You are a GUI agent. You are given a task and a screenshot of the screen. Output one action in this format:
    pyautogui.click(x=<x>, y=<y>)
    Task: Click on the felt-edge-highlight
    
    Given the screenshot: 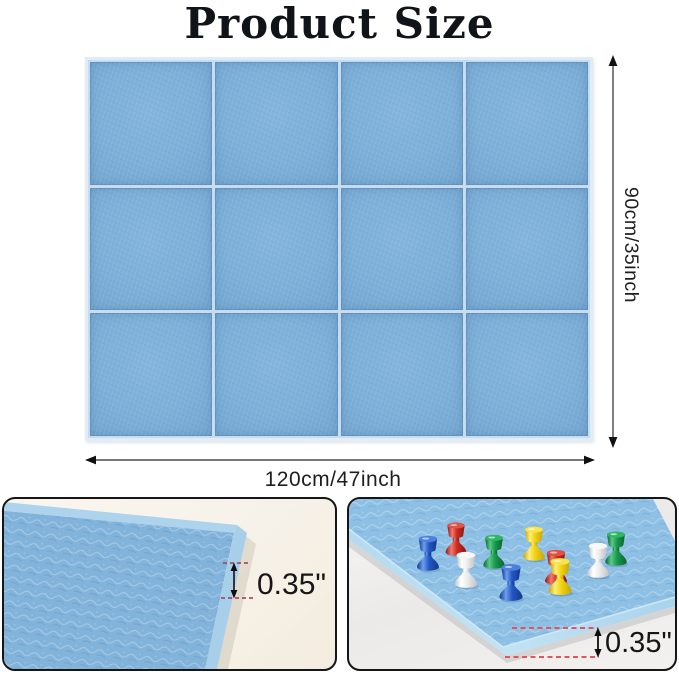 What is the action you would take?
    pyautogui.click(x=512, y=588)
    